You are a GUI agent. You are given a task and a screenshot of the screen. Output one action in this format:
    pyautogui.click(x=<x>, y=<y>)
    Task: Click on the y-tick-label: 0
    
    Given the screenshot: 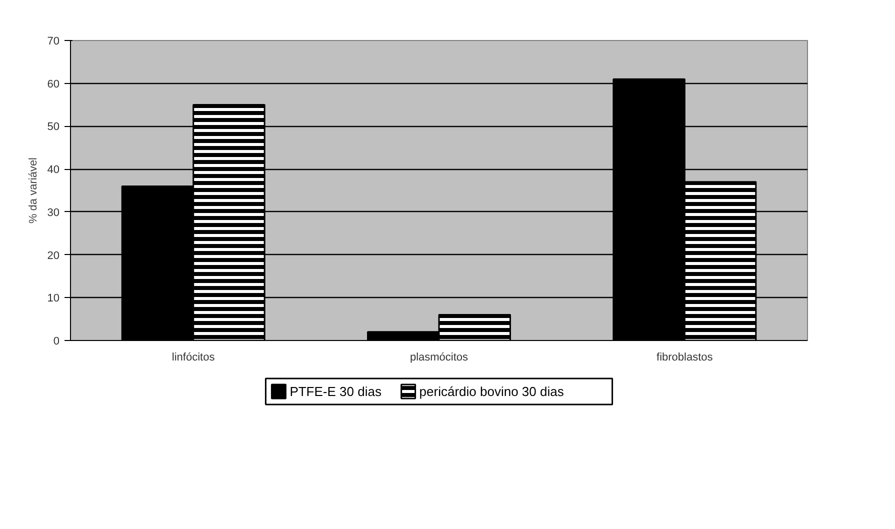 What is the action you would take?
    pyautogui.click(x=56, y=342)
    